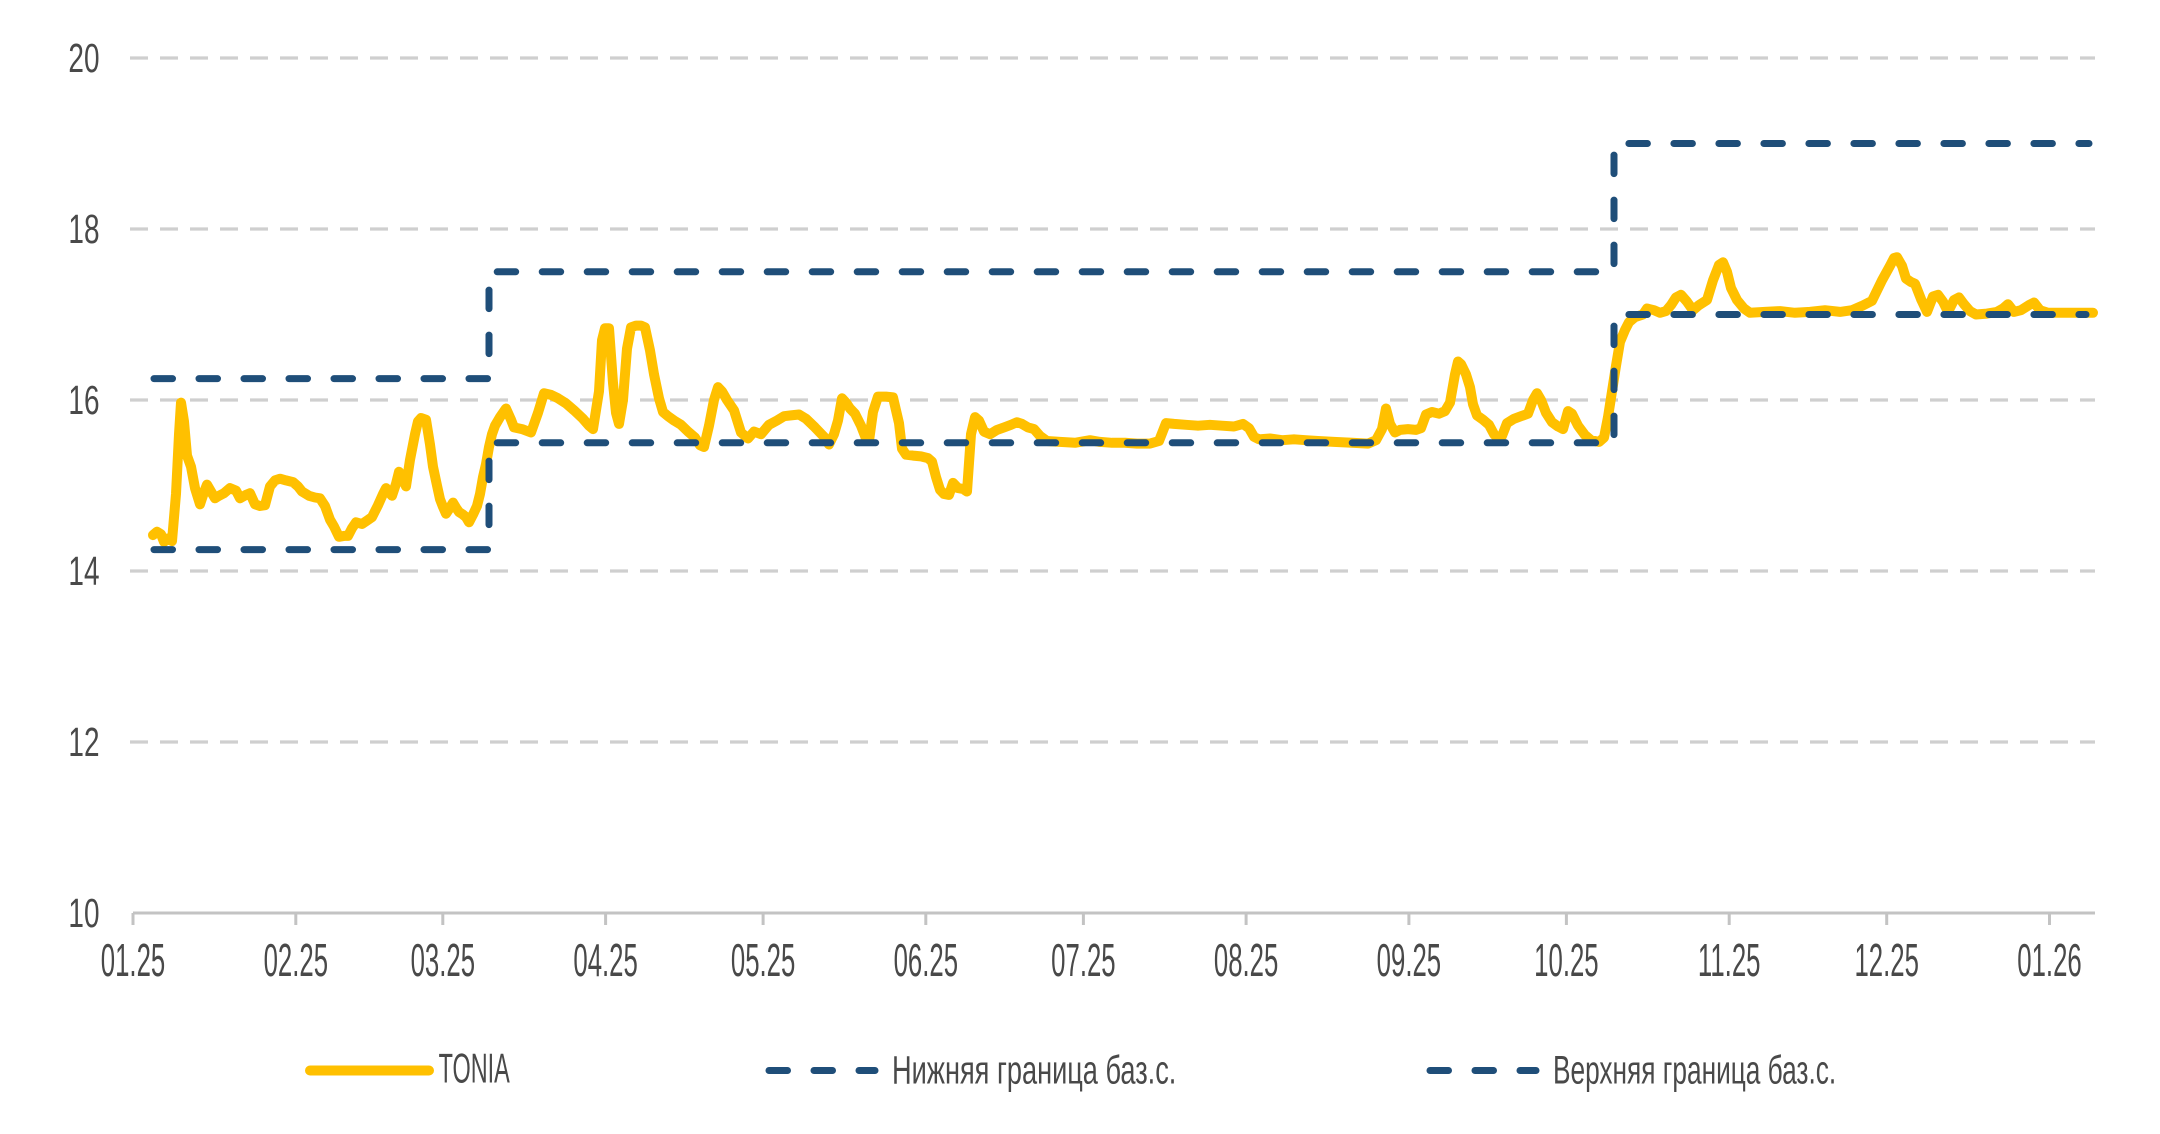  What do you see at coordinates (1409, 960) in the screenshot?
I see `svg-text: 09.25` at bounding box center [1409, 960].